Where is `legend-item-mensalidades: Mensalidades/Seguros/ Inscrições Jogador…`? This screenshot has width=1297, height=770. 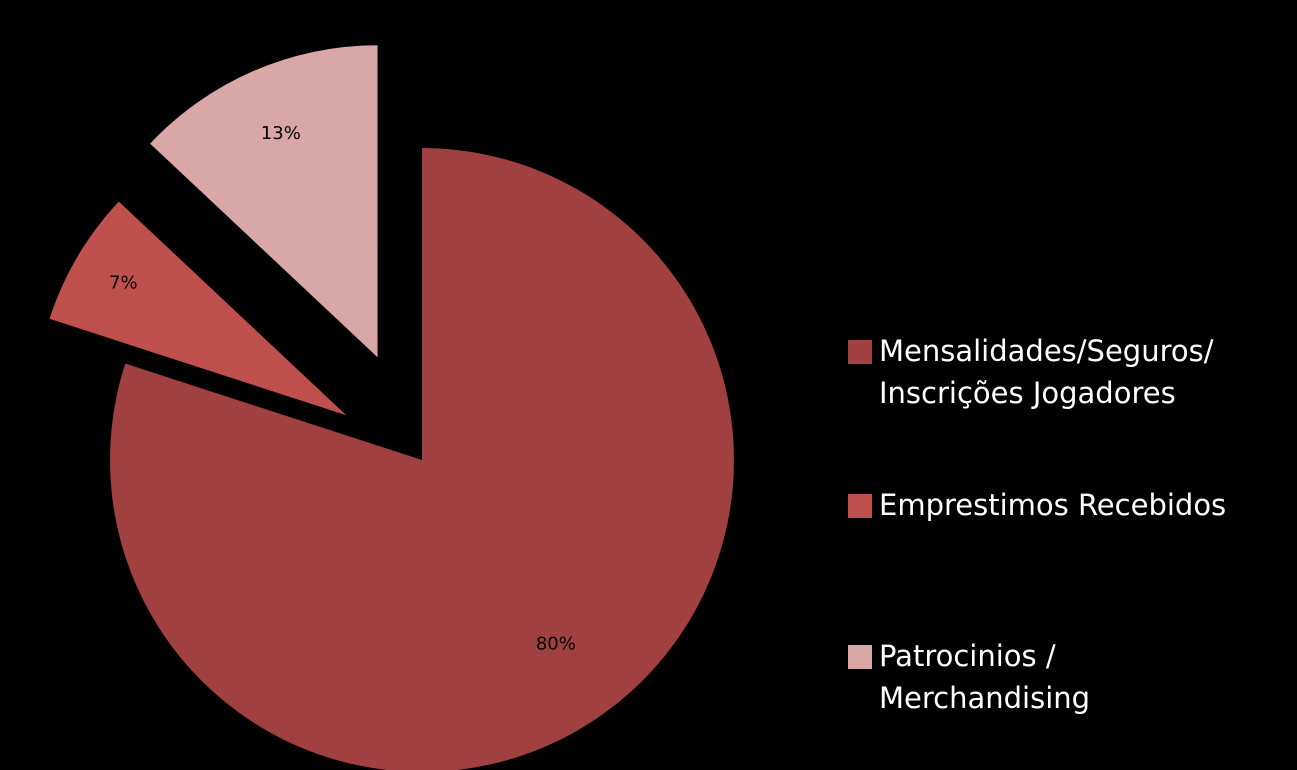 legend-item-mensalidades: Mensalidades/Seguros/ Inscrições Jogador… is located at coordinates (1031, 372).